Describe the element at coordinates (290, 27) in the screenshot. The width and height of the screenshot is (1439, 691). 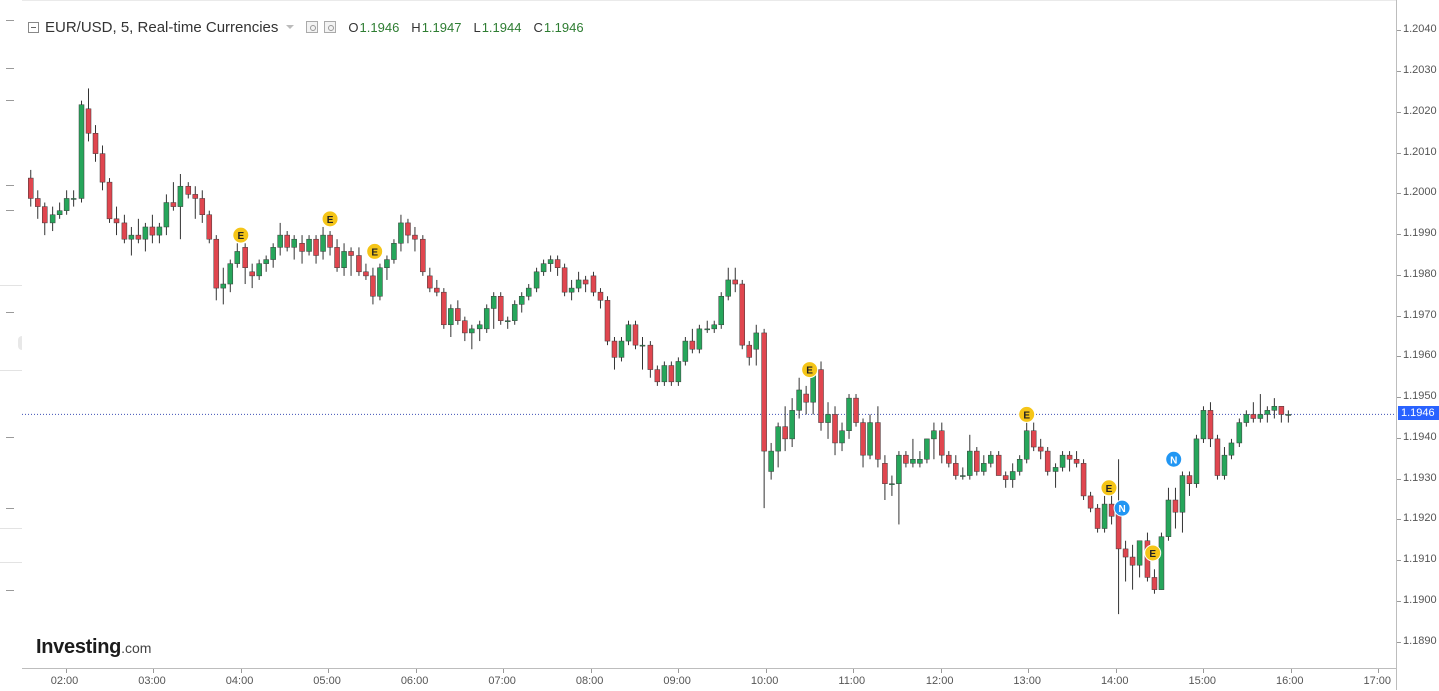
I see `chevron-down-icon` at that location.